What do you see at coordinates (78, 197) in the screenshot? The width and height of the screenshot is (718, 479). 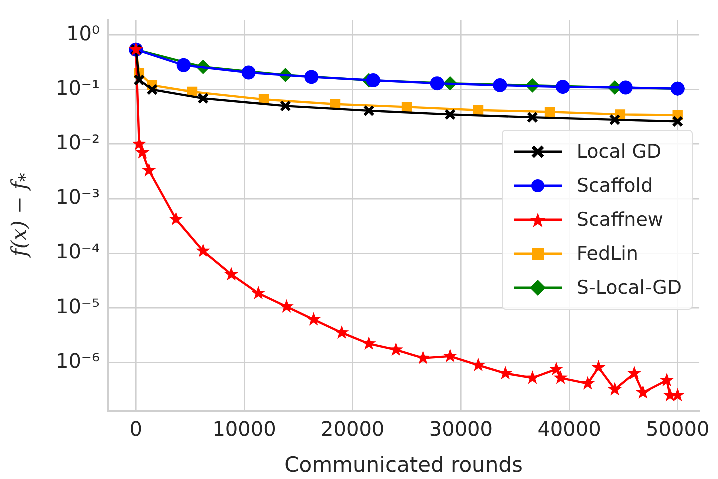 I see `y-tick-label: 10⁻³` at bounding box center [78, 197].